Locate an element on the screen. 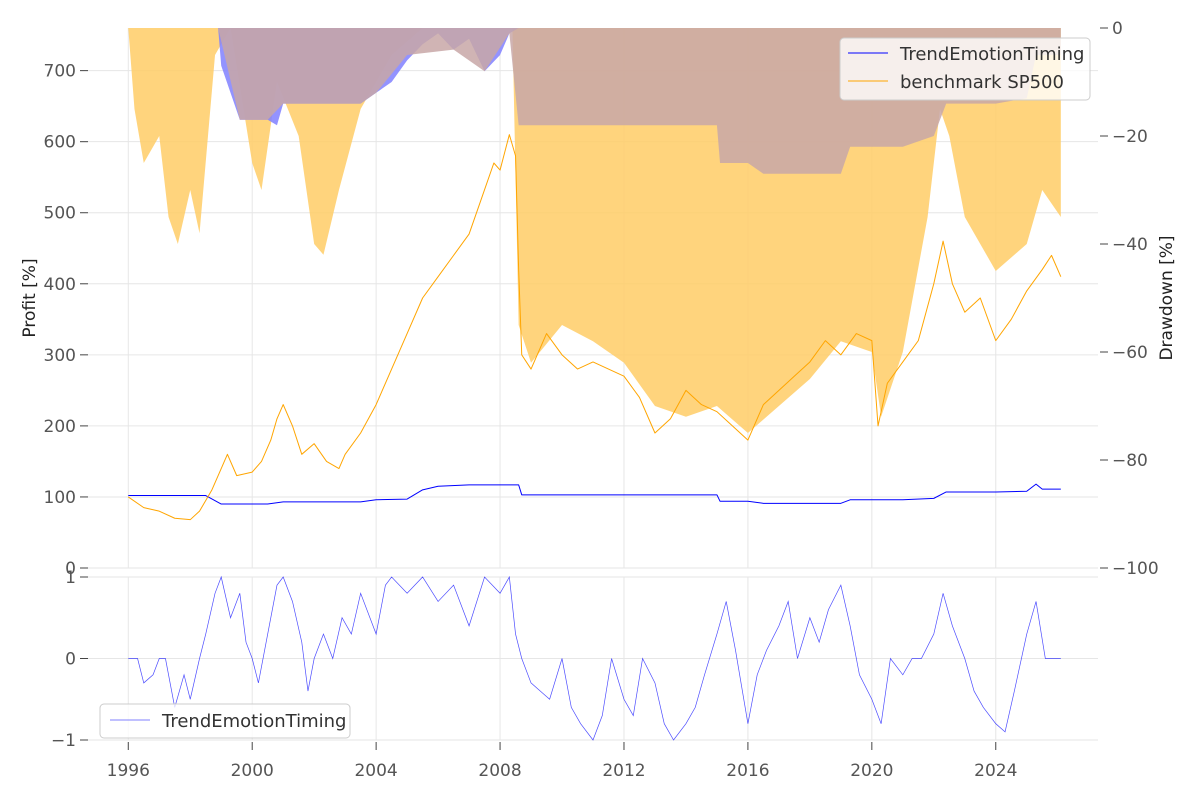 This screenshot has height=800, width=1200. right-y-tick-label--100: −100 is located at coordinates (1135, 569).